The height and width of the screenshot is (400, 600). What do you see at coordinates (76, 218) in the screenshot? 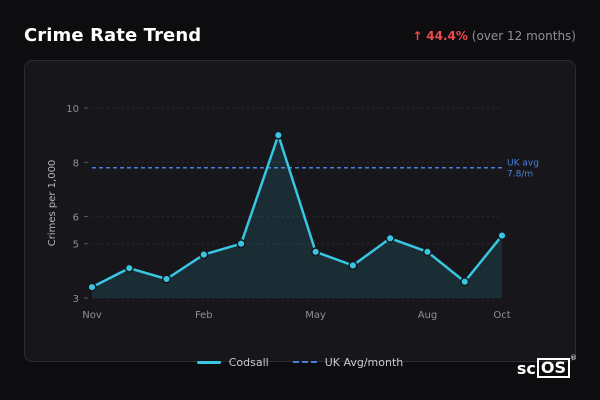
I see `y-tick-label-2: 6` at bounding box center [76, 218].